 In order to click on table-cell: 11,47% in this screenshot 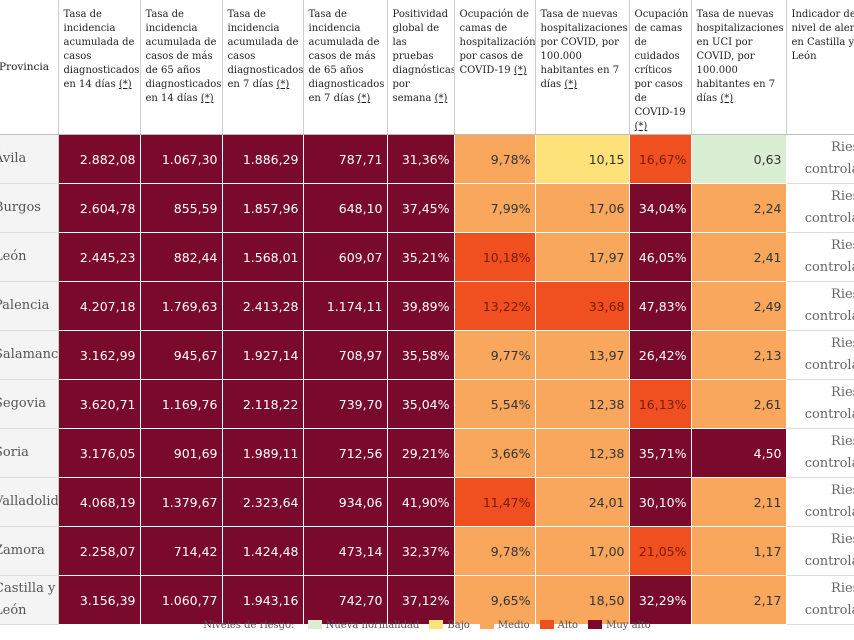, I will do `click(495, 502)`.